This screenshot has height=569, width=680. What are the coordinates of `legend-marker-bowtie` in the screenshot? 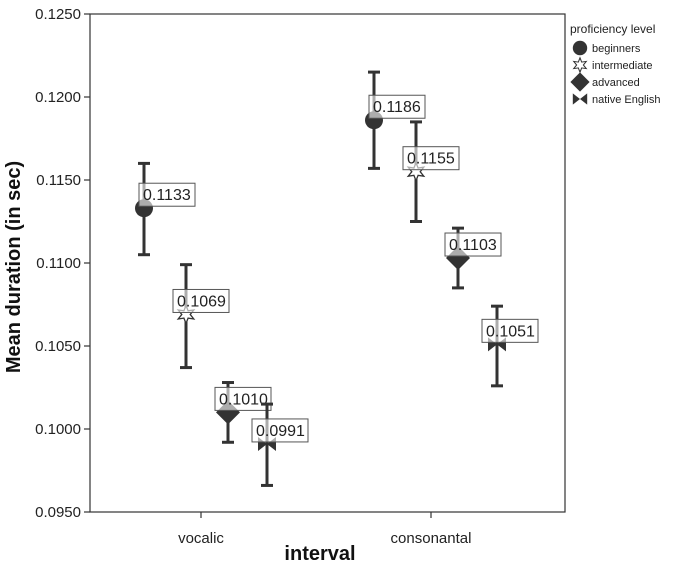 It's located at (580, 99).